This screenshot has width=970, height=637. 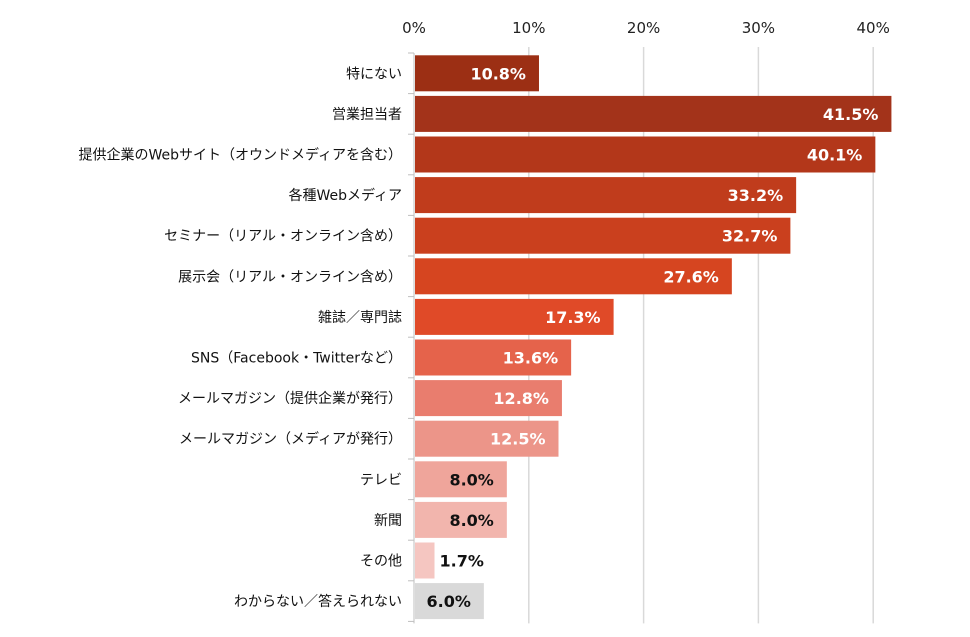 I want to click on category-label: 雑誌／専門誌, so click(x=360, y=318).